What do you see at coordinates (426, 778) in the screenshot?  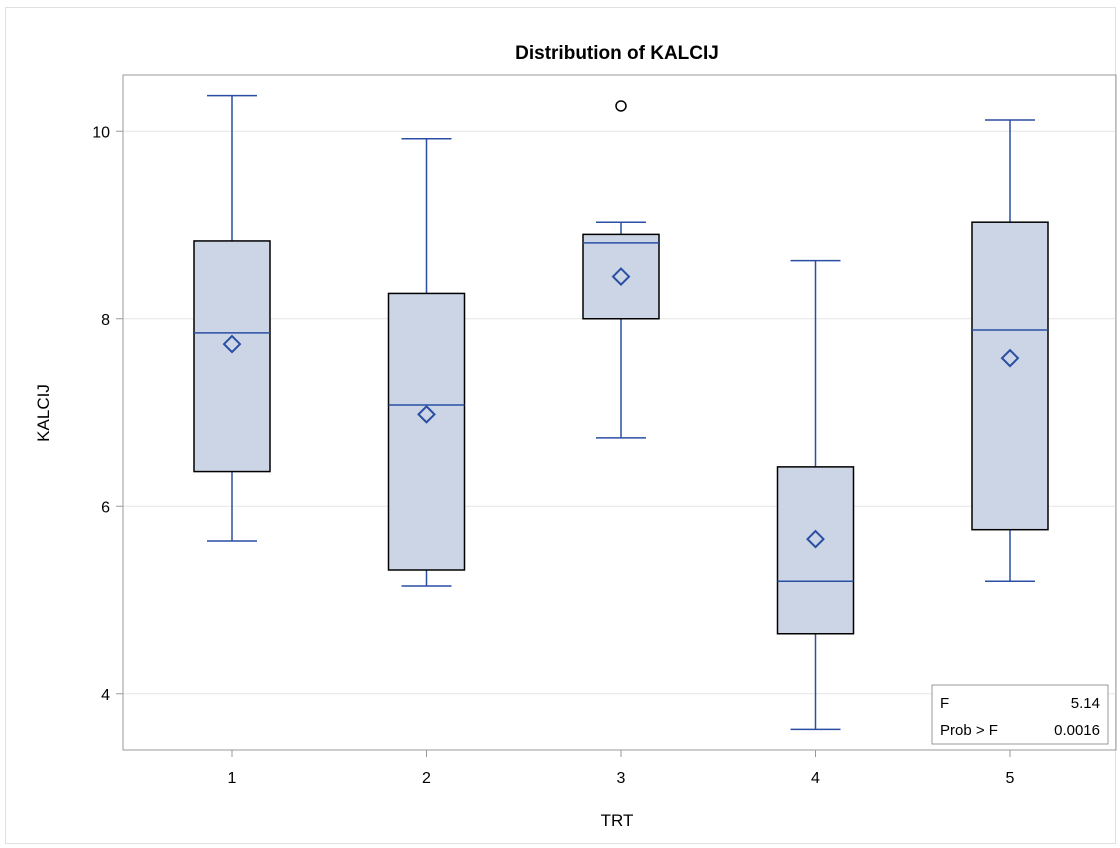 I see `x-tick-label-2: 2` at bounding box center [426, 778].